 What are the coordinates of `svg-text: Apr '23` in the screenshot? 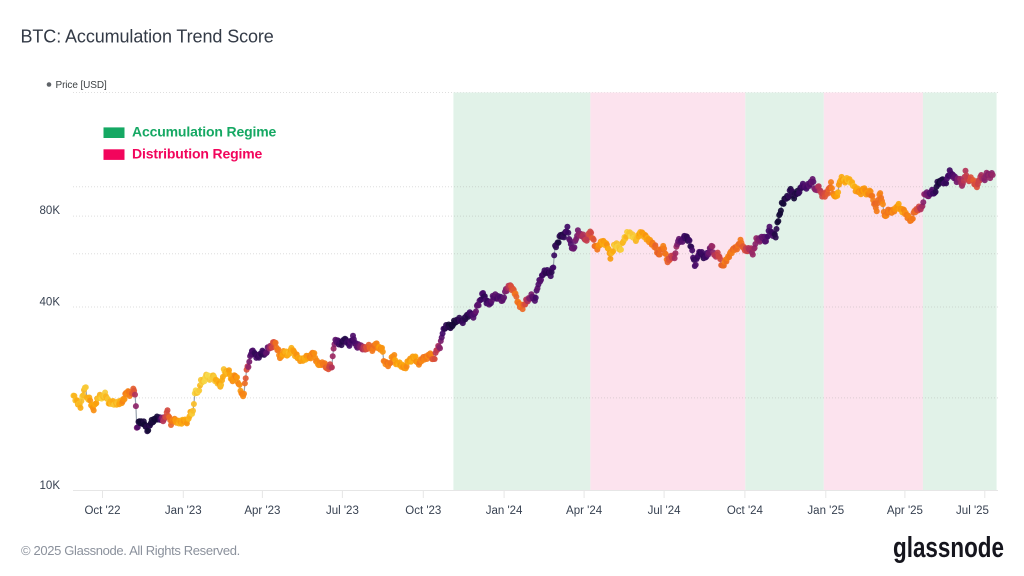 It's located at (262, 511).